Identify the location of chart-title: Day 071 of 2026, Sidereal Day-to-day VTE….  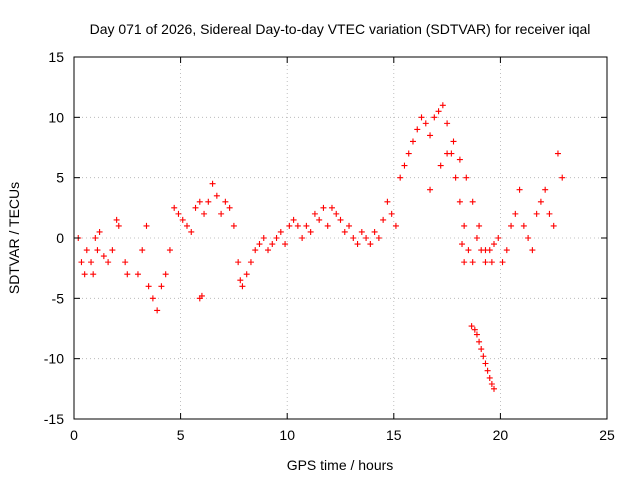
(340, 29).